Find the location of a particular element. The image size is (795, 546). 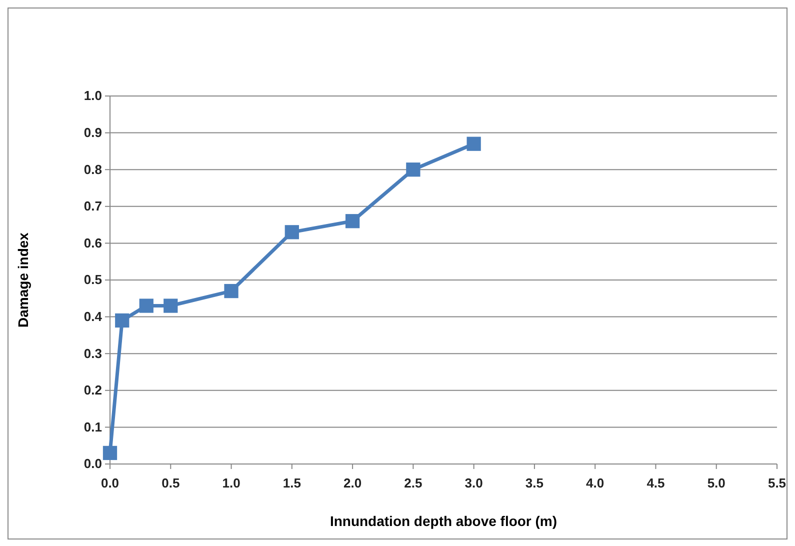

x-tick-label: 4.0 is located at coordinates (595, 483).